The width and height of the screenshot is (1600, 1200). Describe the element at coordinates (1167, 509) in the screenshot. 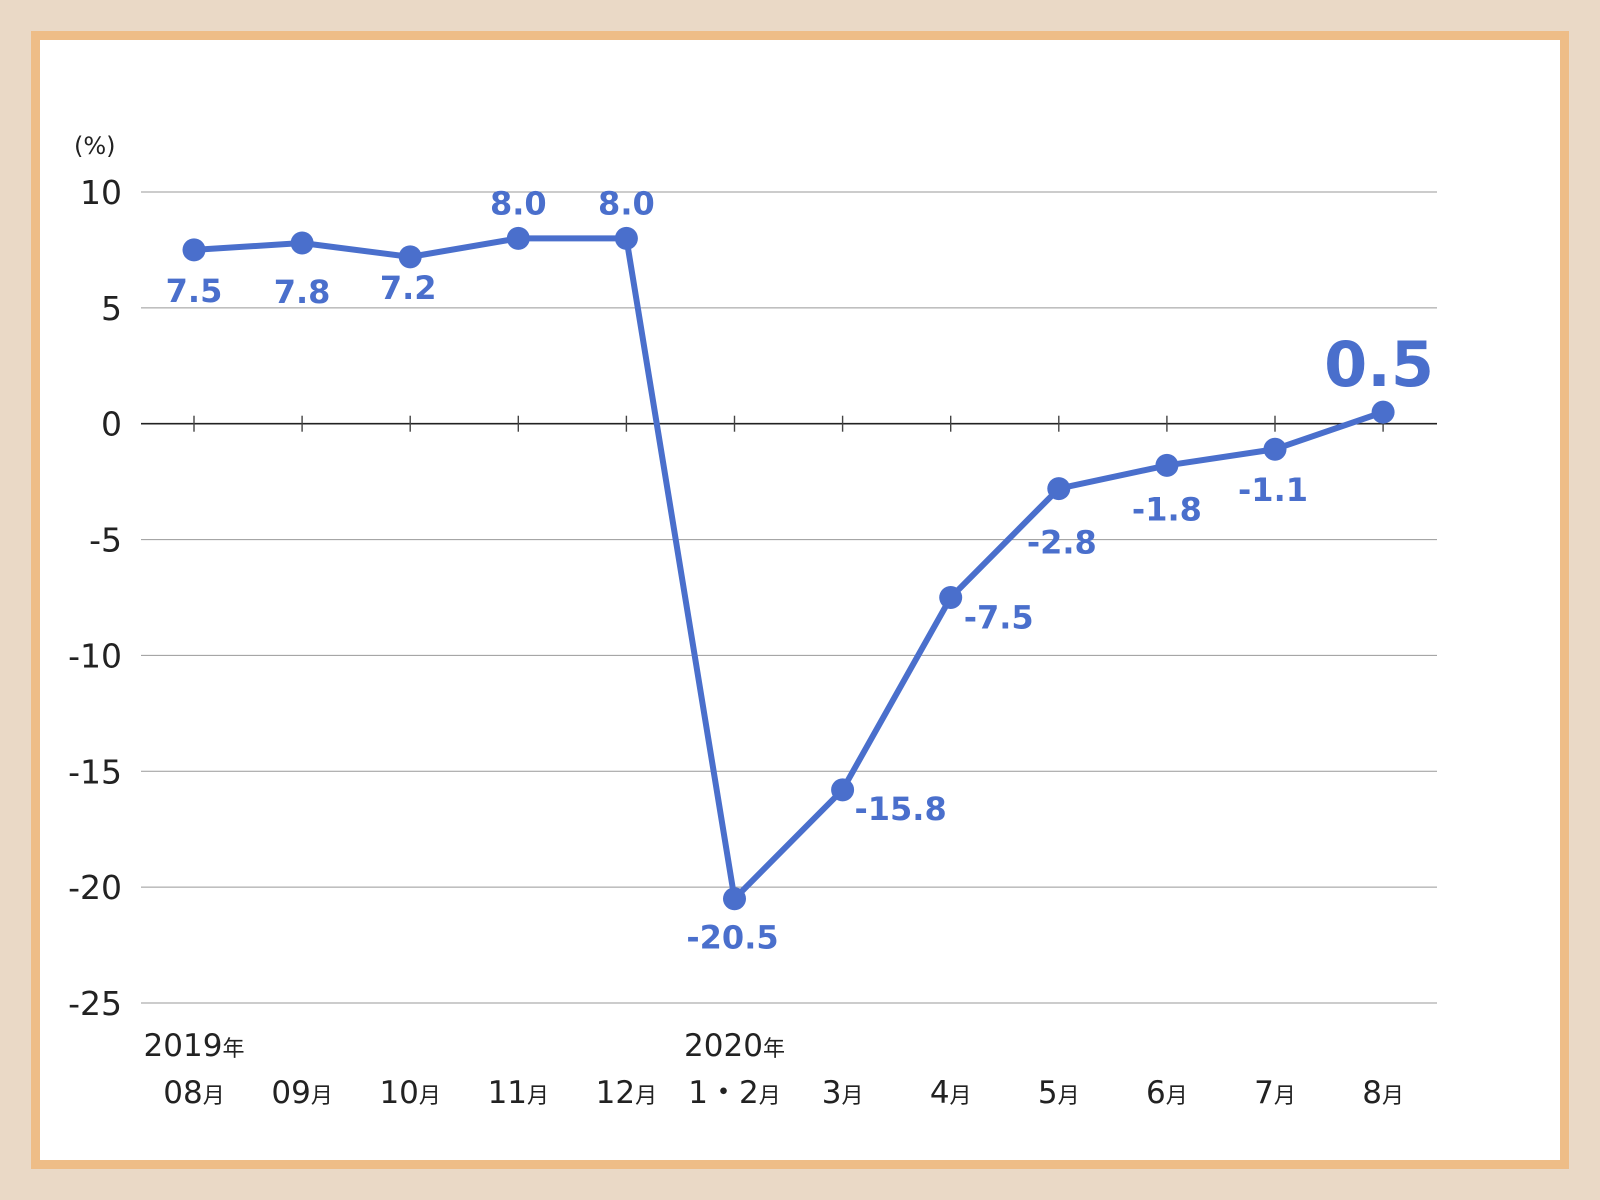

I see `data-label: -1.8` at that location.